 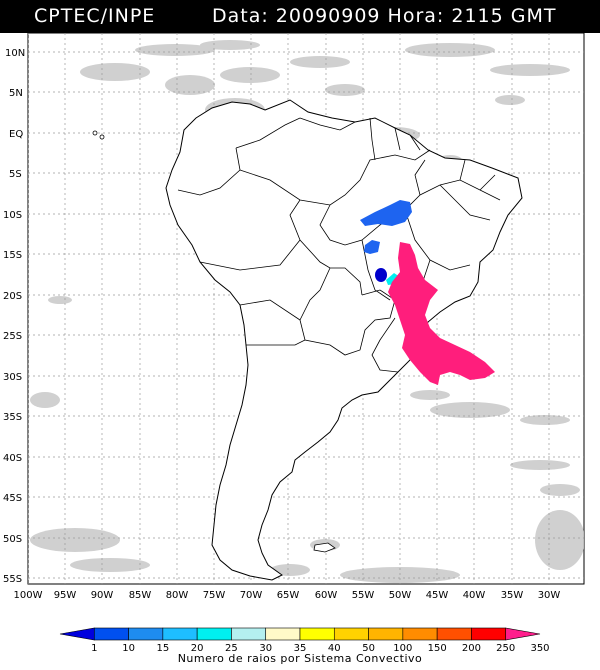 I want to click on legend-tick-label: 1, so click(x=94, y=648).